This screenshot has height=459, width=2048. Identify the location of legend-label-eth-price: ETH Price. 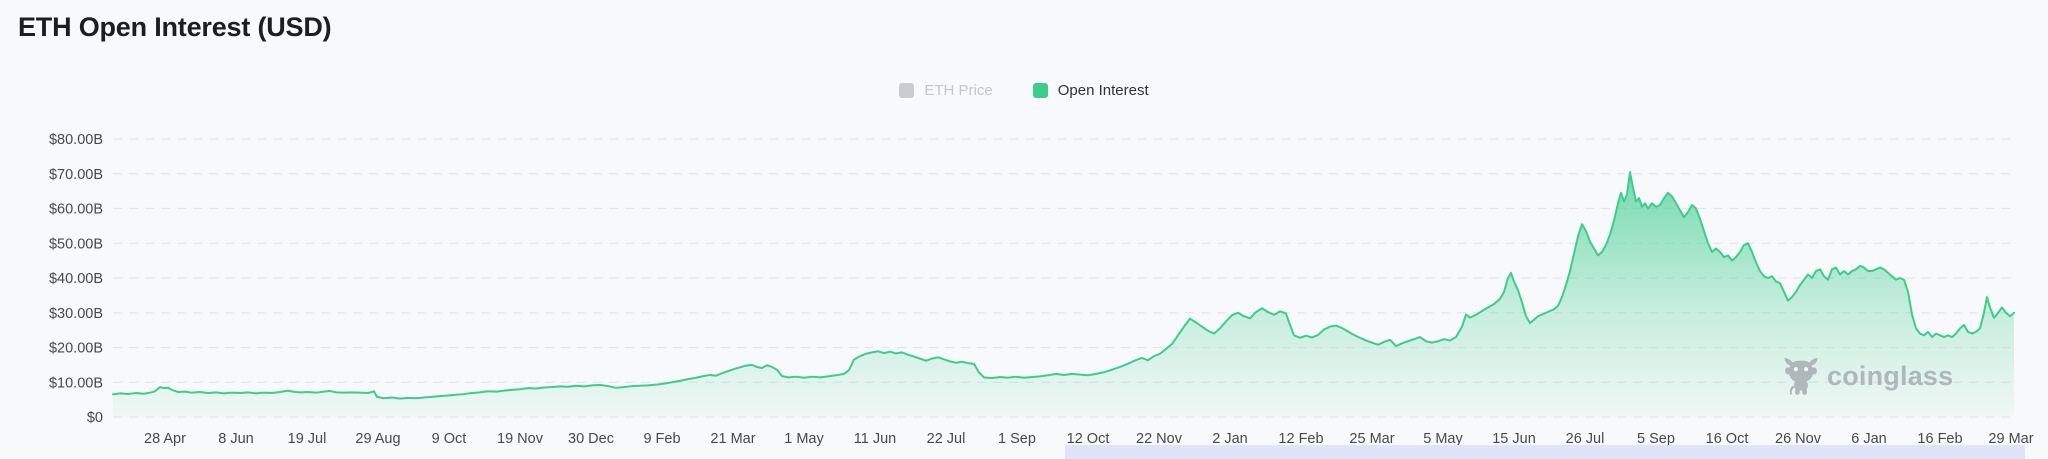
(958, 90).